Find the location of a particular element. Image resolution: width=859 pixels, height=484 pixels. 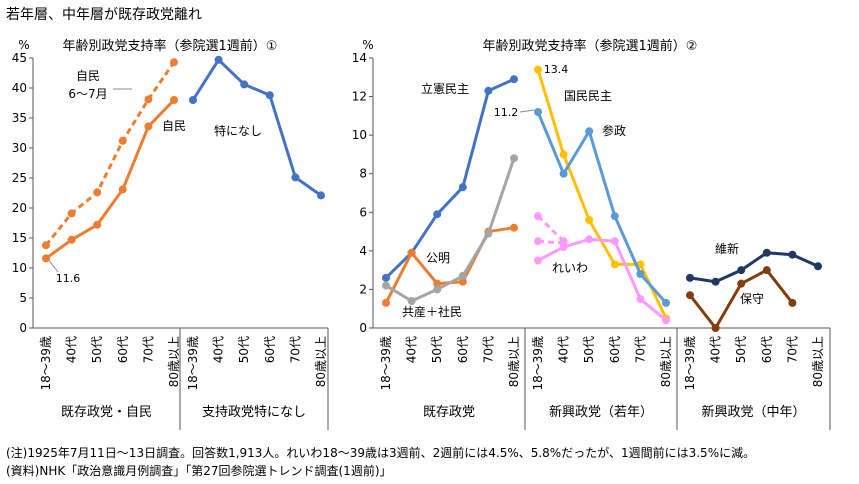

chart-2-annotation: 13.4 is located at coordinates (556, 69).